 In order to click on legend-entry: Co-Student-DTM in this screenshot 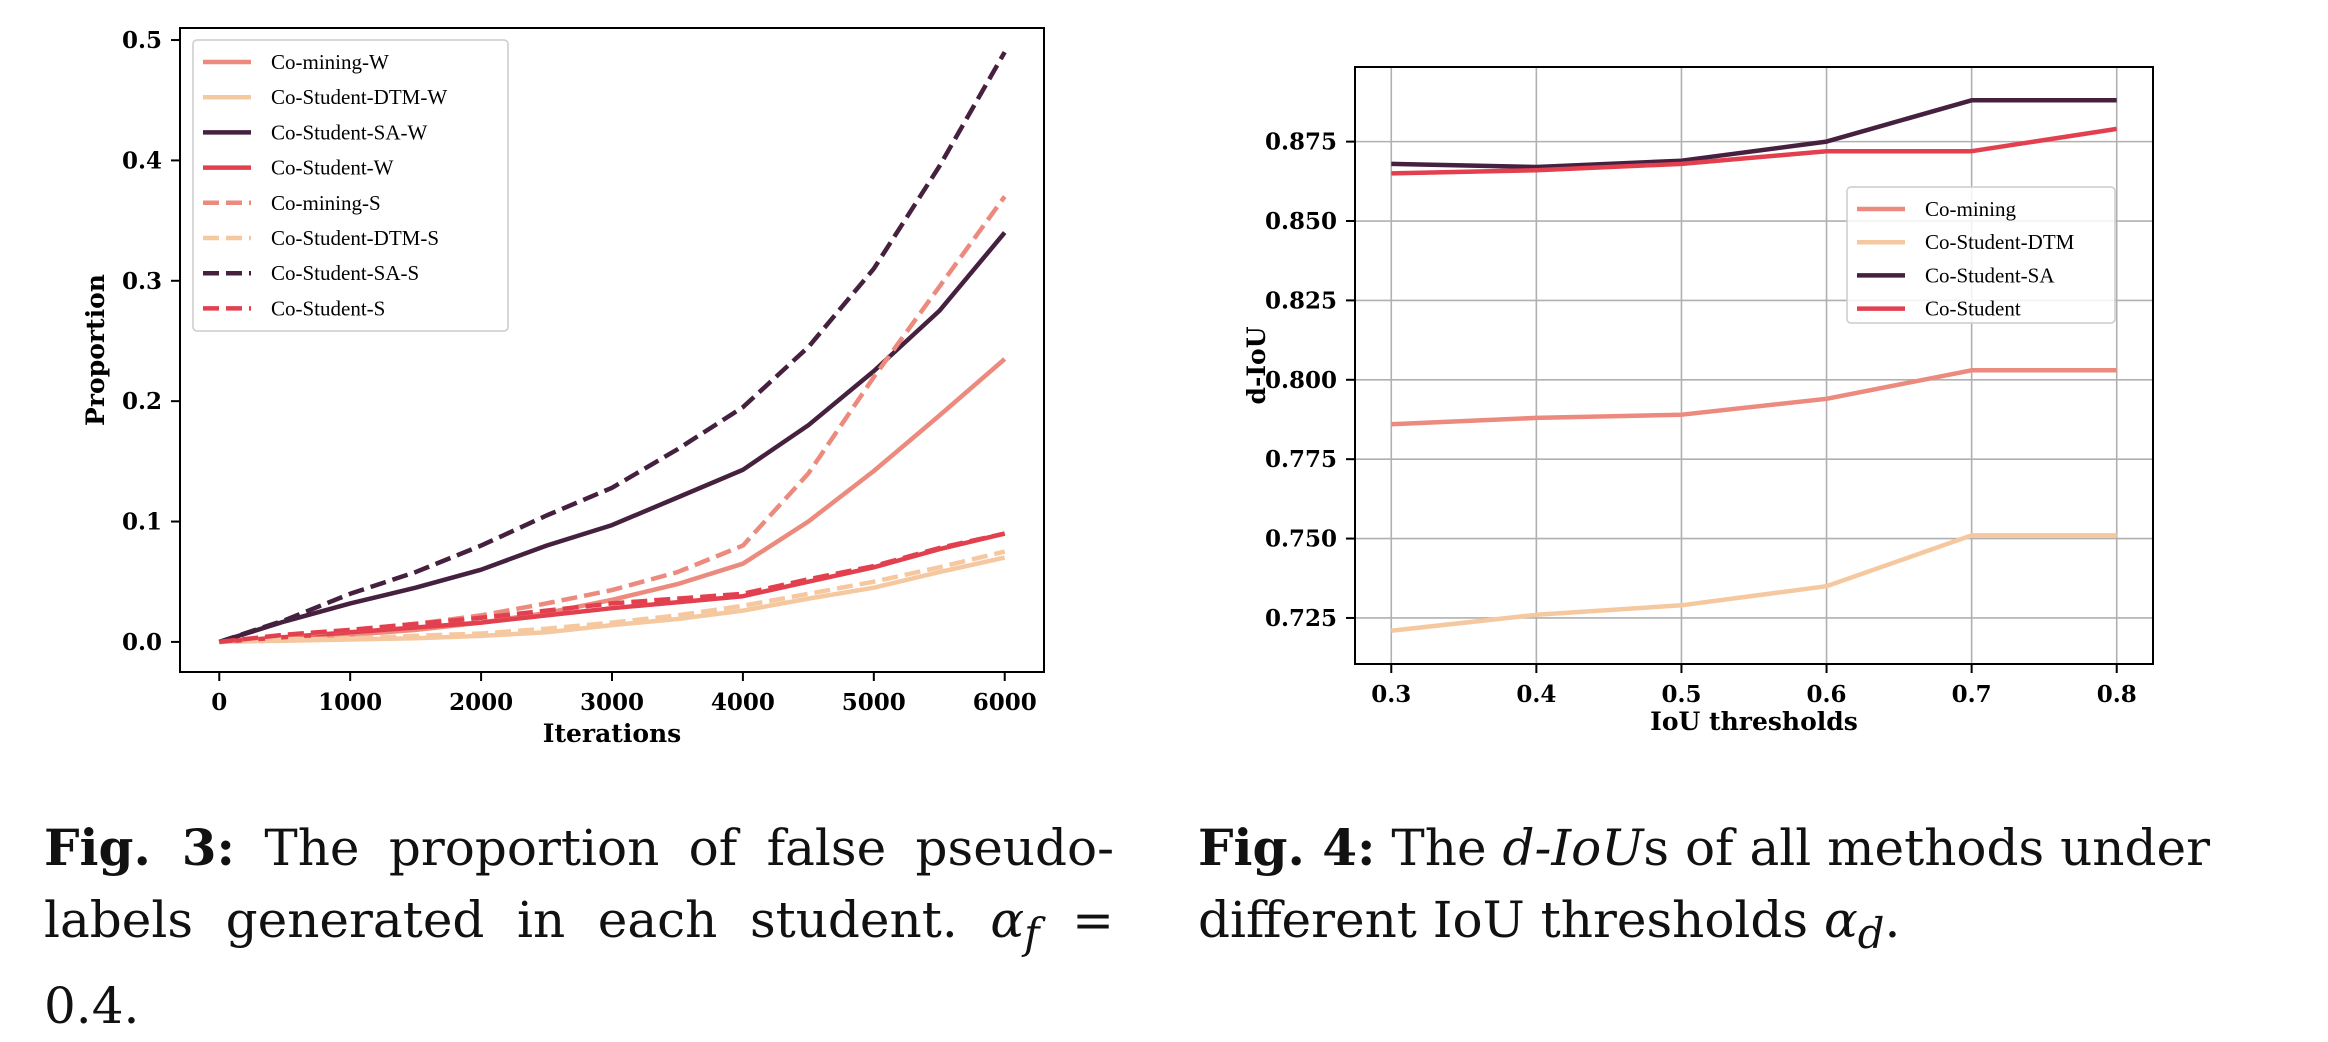, I will do `click(2000, 242)`.